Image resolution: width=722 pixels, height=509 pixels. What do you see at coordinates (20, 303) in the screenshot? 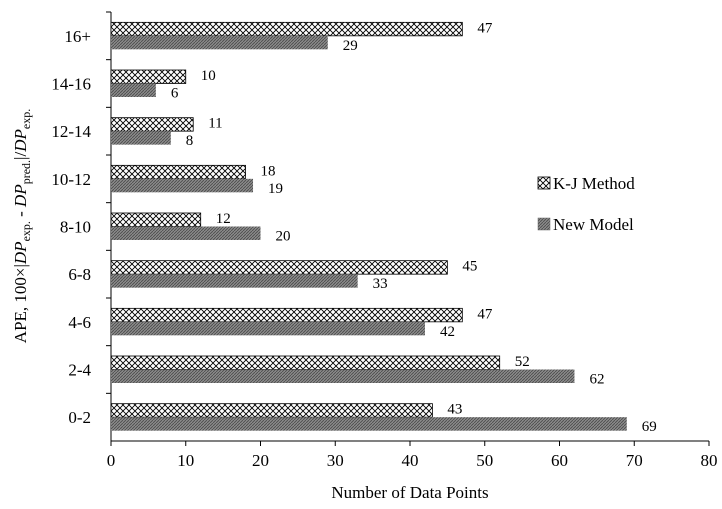
I see `y-axis-title-prefix: APE, 100×|` at bounding box center [20, 303].